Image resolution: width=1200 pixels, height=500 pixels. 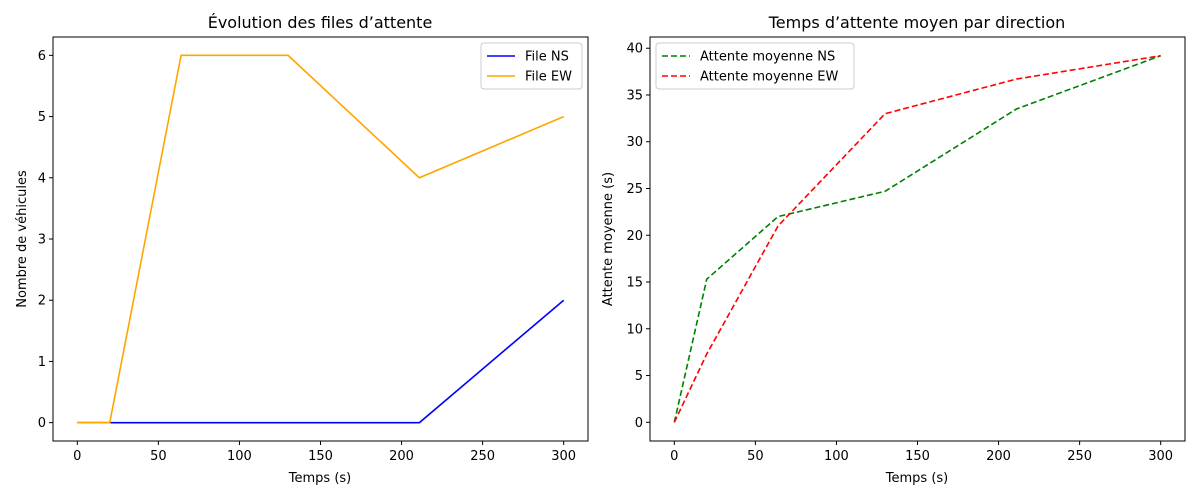 What do you see at coordinates (634, 95) in the screenshot?
I see `wait-chart-y-tick-label: 35` at bounding box center [634, 95].